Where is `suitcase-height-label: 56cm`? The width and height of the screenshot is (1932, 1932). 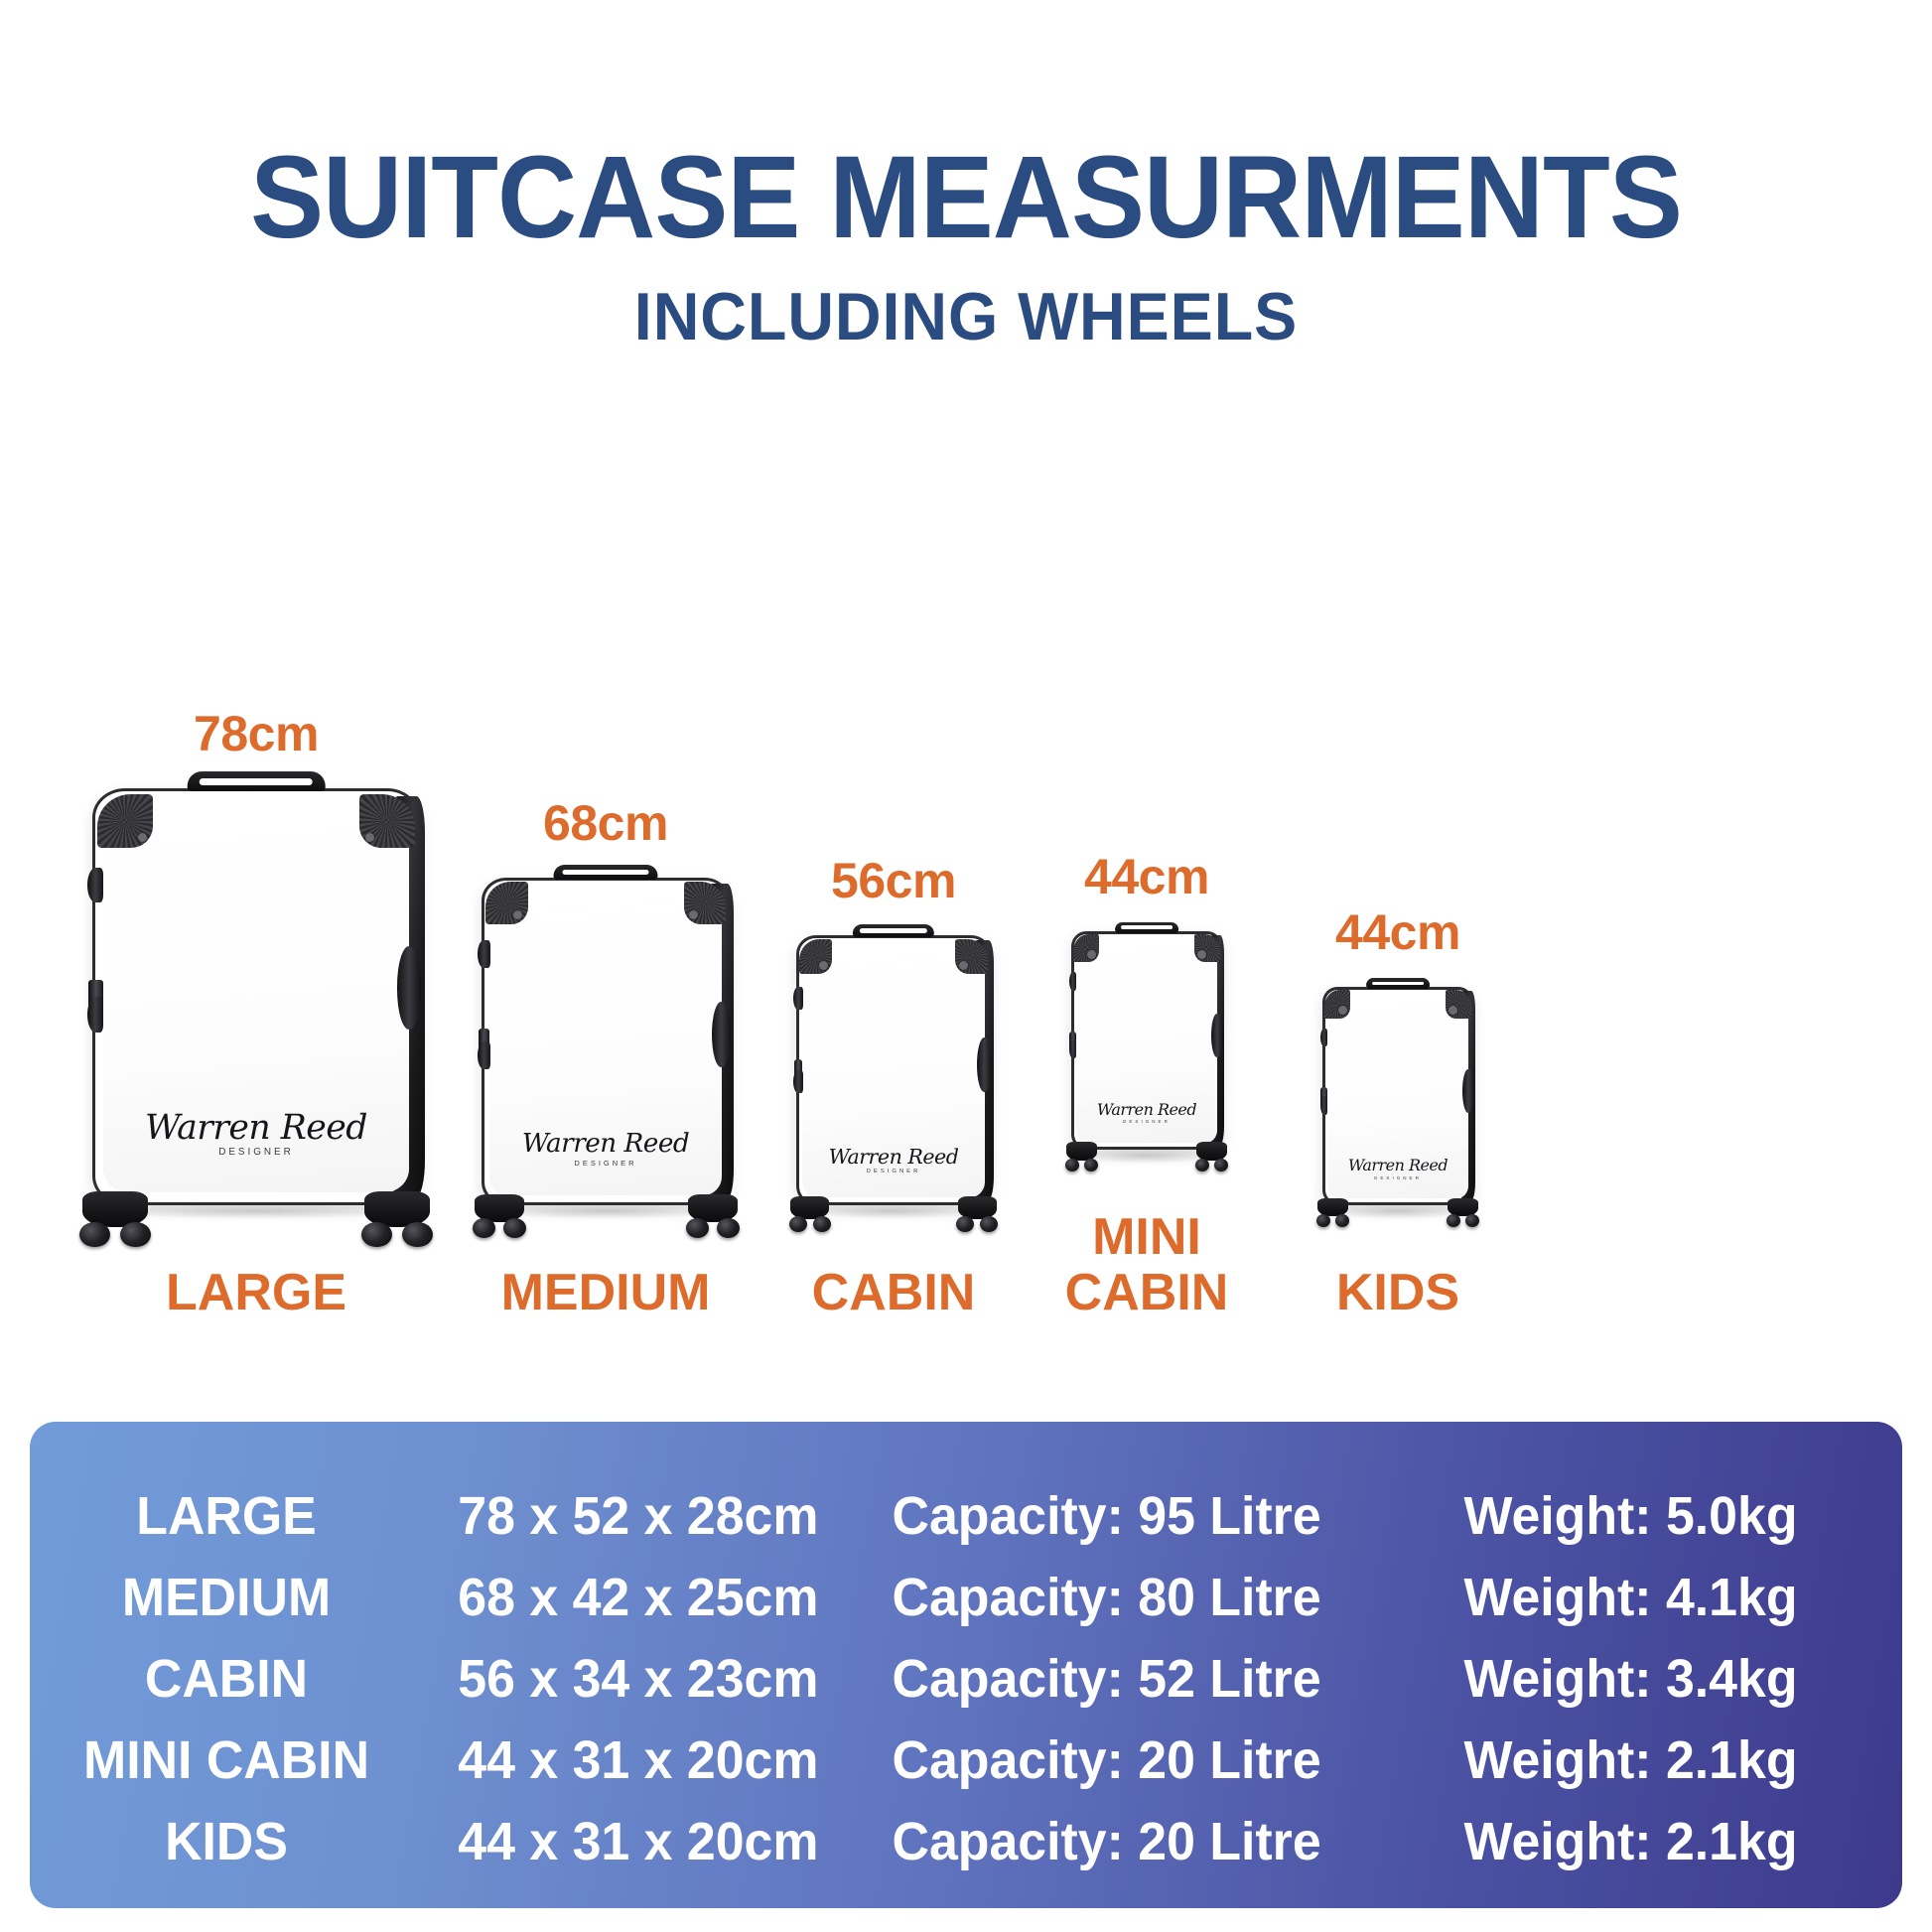 suitcase-height-label: 56cm is located at coordinates (894, 880).